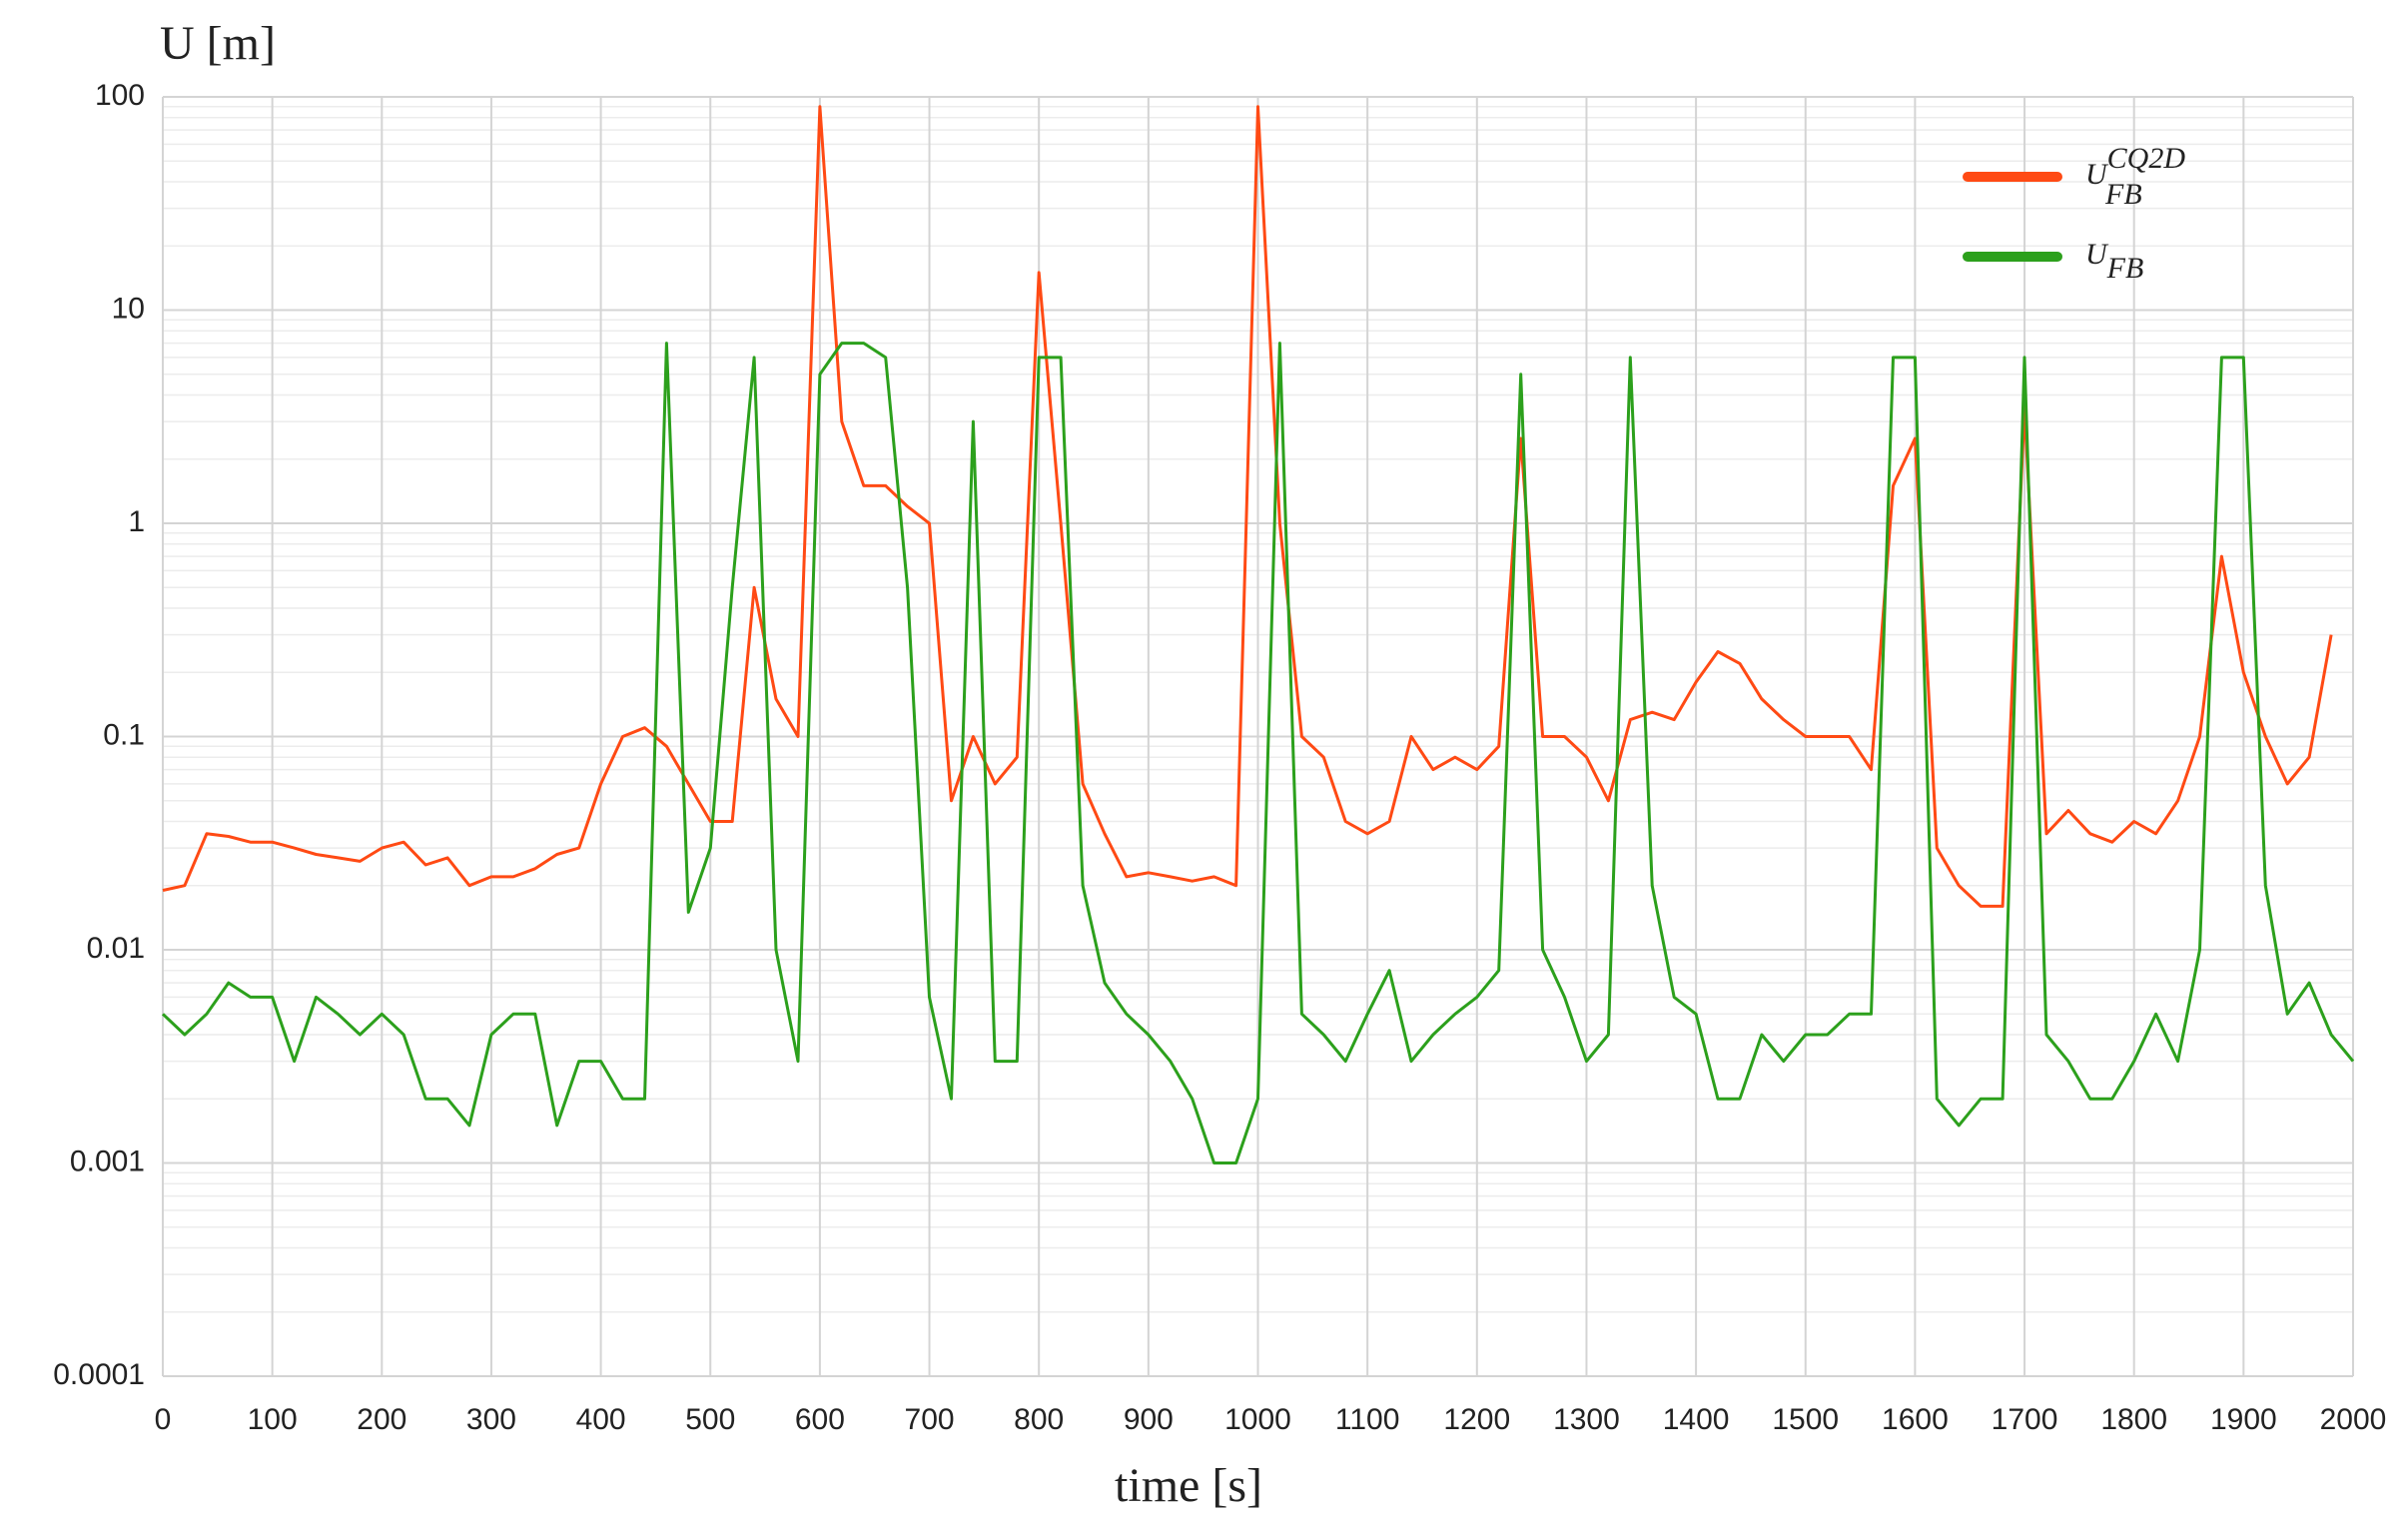  Describe the element at coordinates (99, 1375) in the screenshot. I see `y-tick-label: 0.0001` at that location.